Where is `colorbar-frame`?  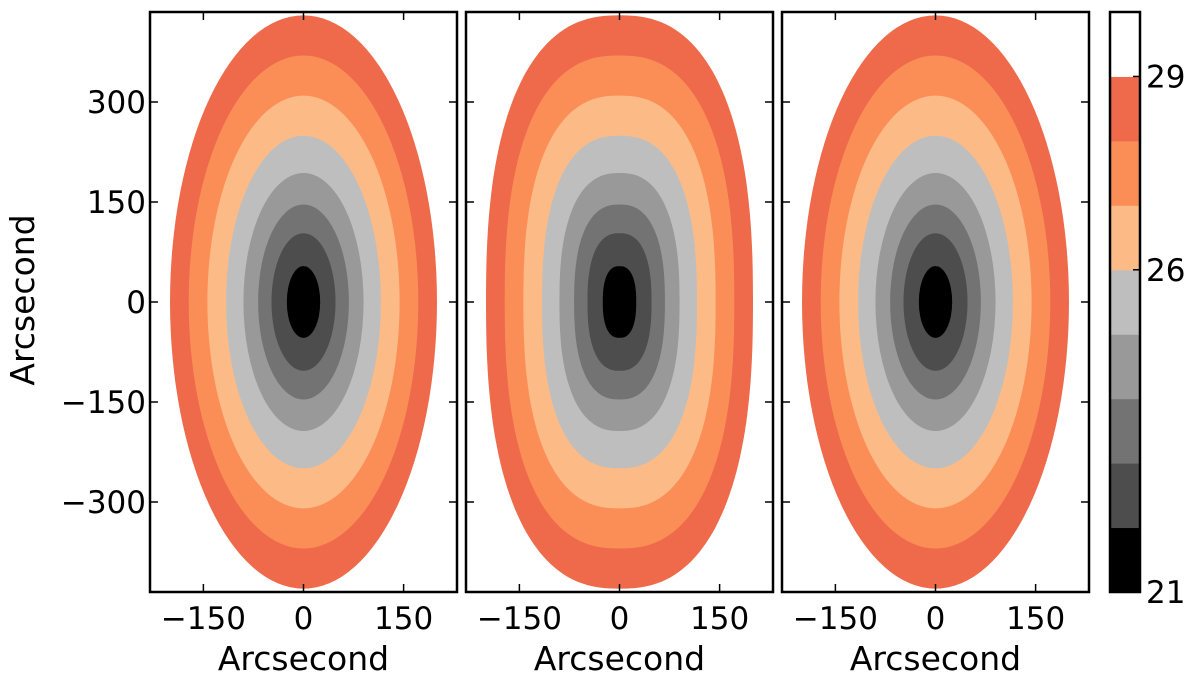
colorbar-frame is located at coordinates (1125, 302).